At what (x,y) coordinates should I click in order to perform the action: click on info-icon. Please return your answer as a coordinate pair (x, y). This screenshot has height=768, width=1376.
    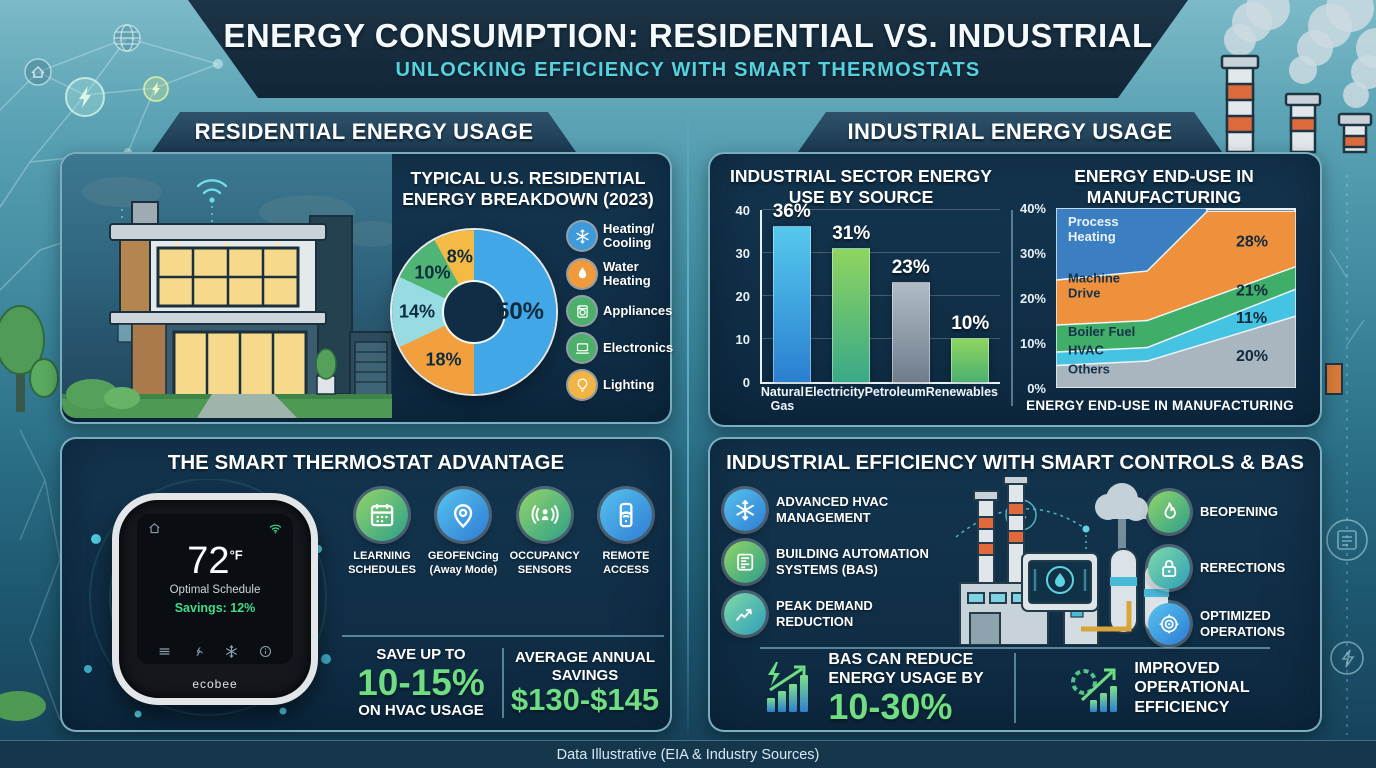
    Looking at the image, I should click on (265, 651).